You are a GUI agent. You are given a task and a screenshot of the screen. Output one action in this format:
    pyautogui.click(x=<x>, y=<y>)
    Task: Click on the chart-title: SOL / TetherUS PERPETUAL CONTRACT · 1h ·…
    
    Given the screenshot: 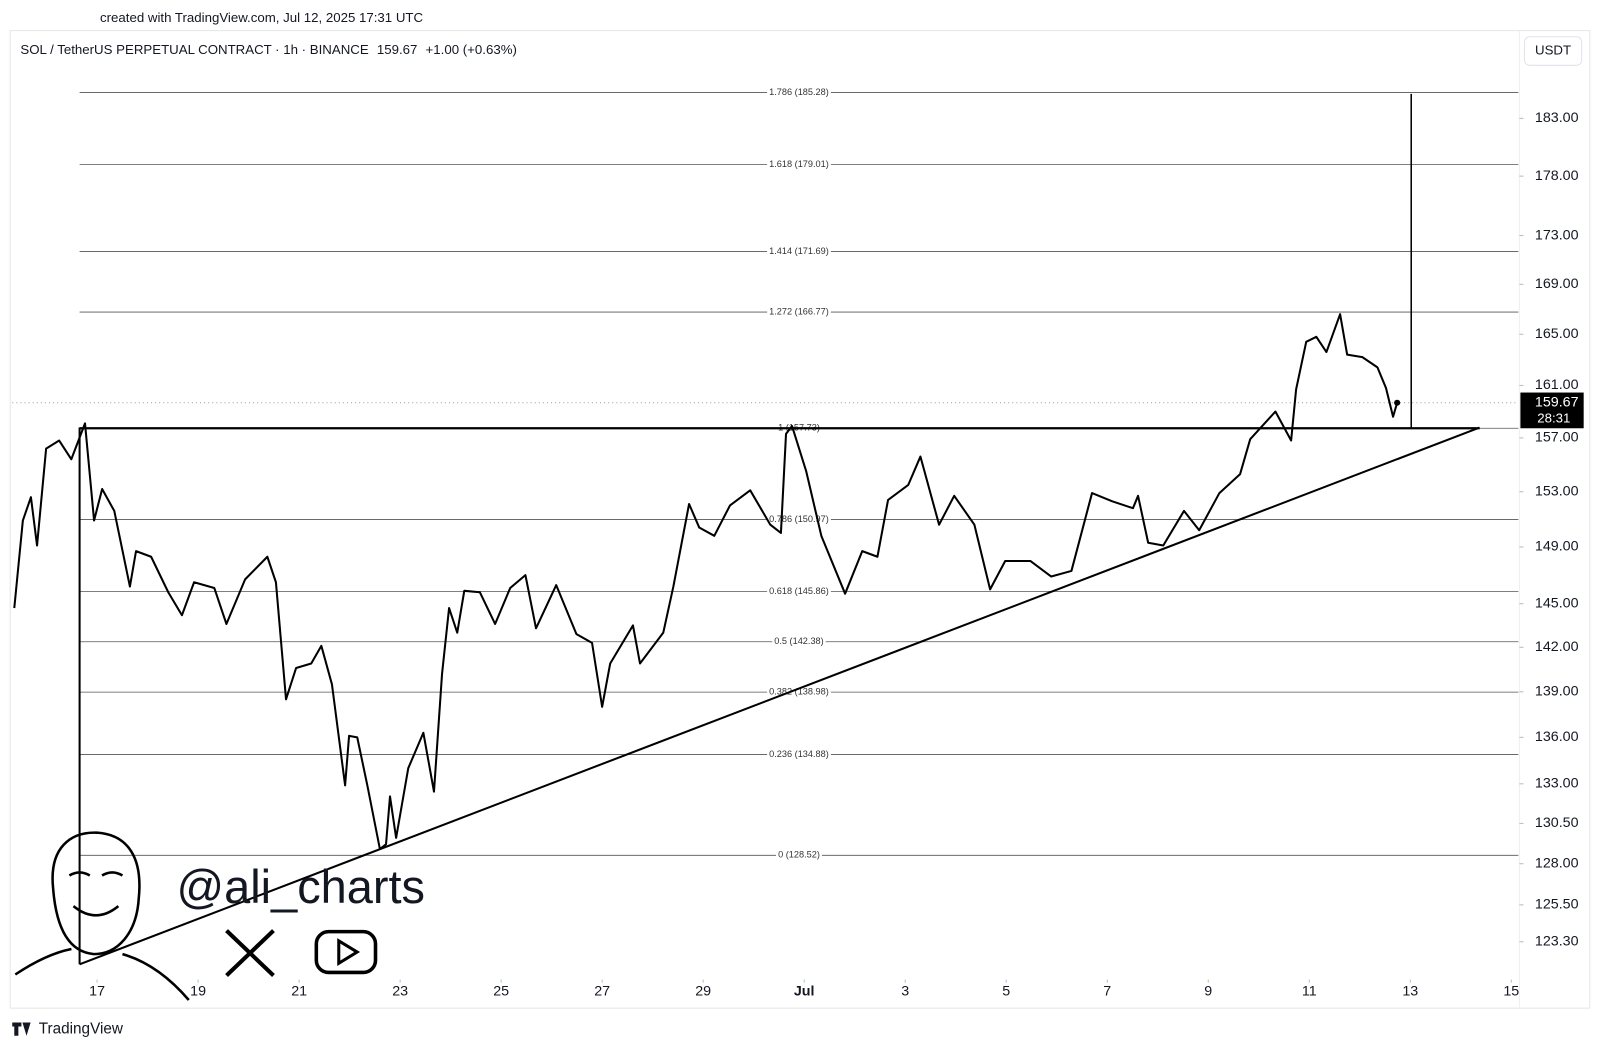 What is the action you would take?
    pyautogui.click(x=194, y=49)
    